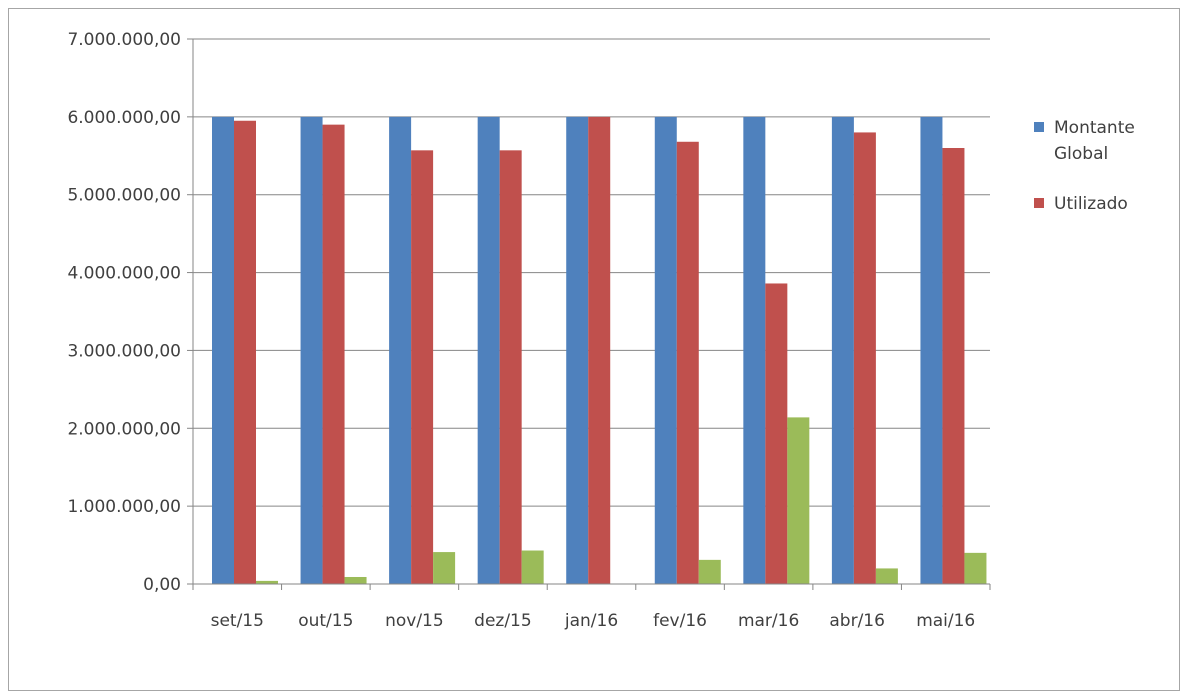 The image size is (1189, 698). Describe the element at coordinates (945, 621) in the screenshot. I see `x-tick-label: mai/16` at that location.